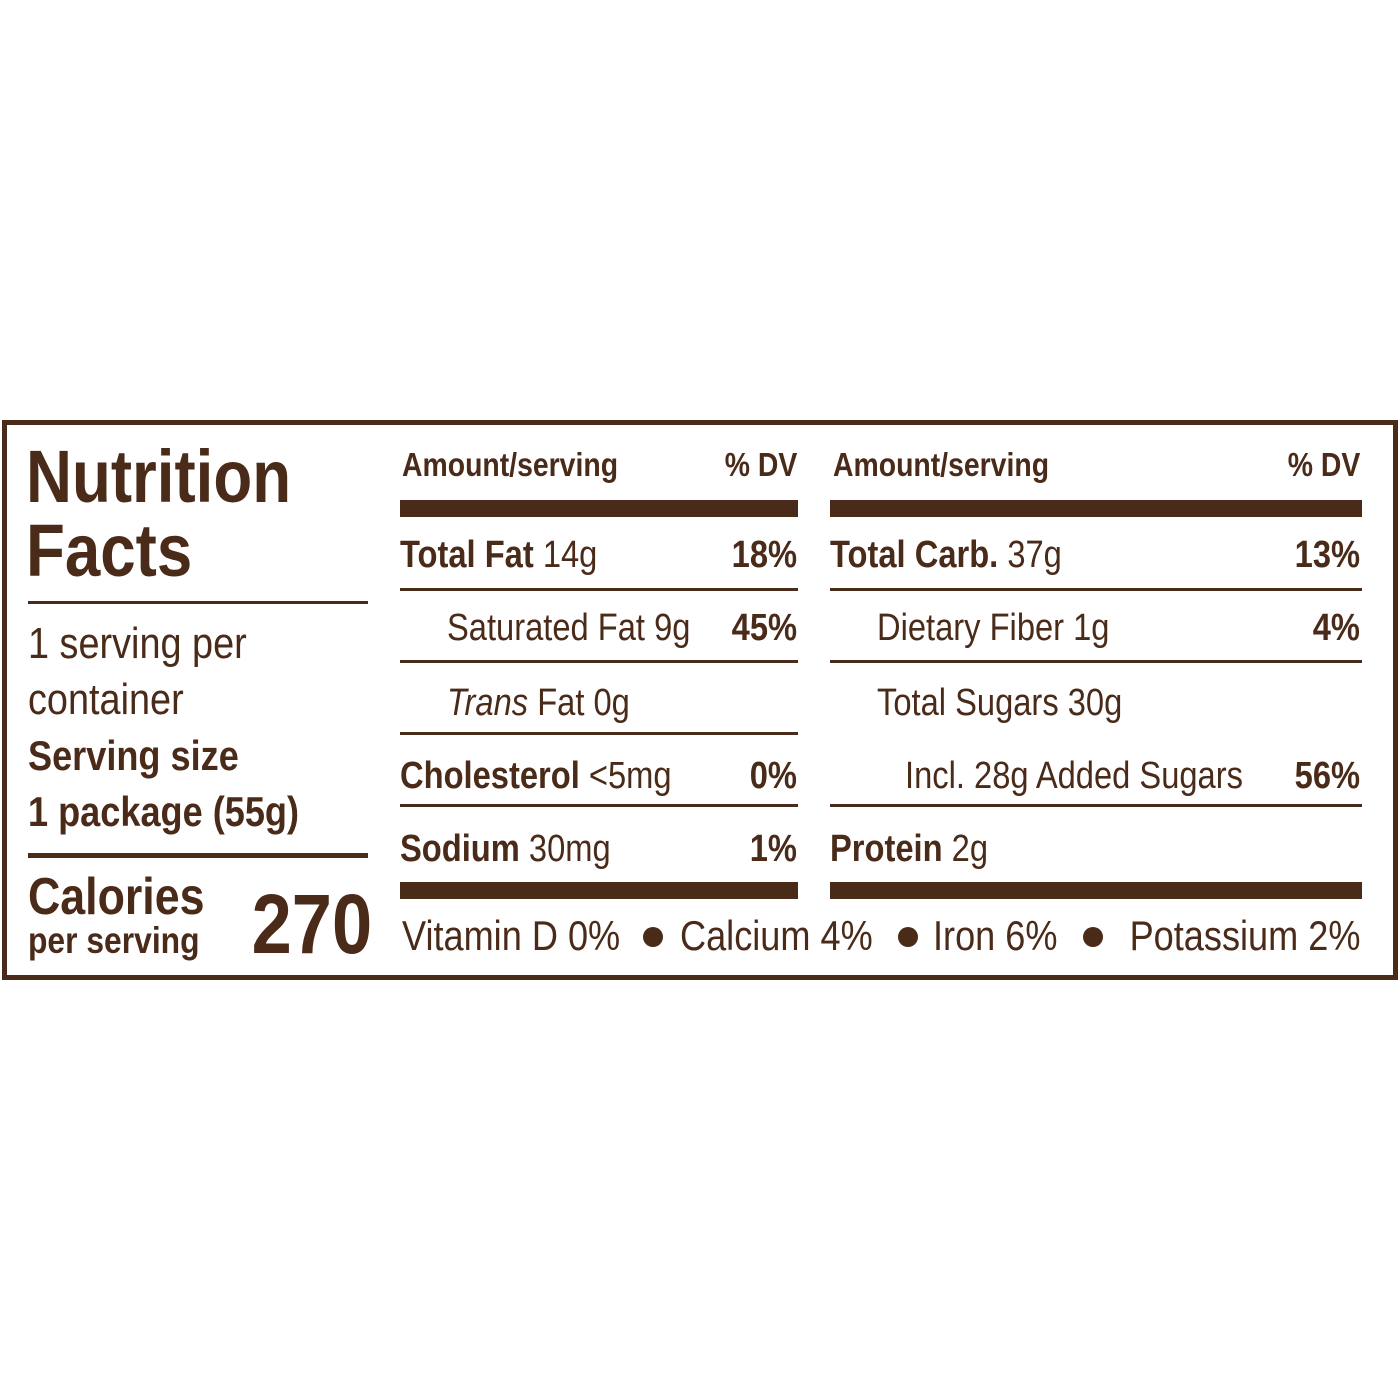  I want to click on nutrient: Total Carb. 37g, so click(946, 555).